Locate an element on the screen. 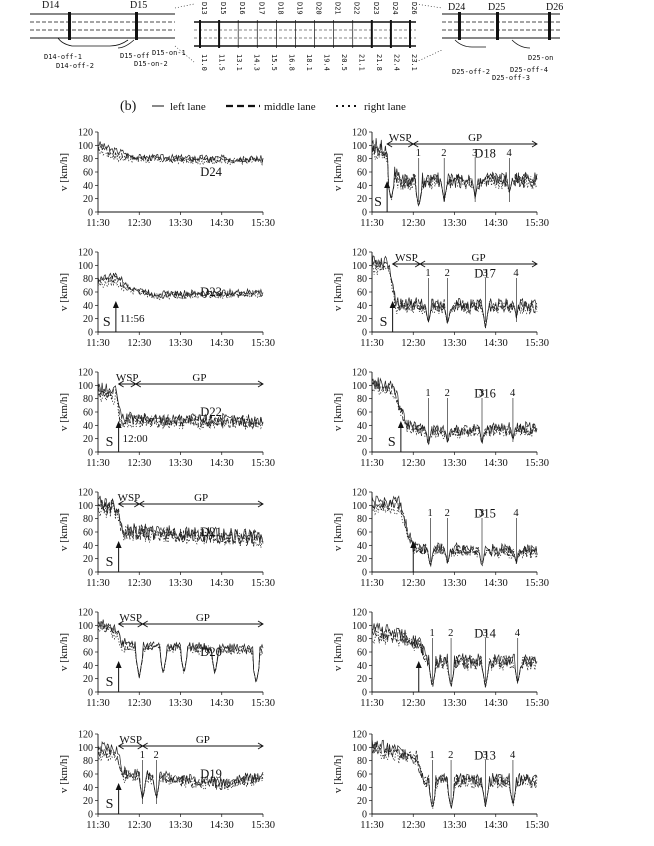 This screenshot has width=654, height=846. schematic-km-label: 20.5 is located at coordinates (344, 62).